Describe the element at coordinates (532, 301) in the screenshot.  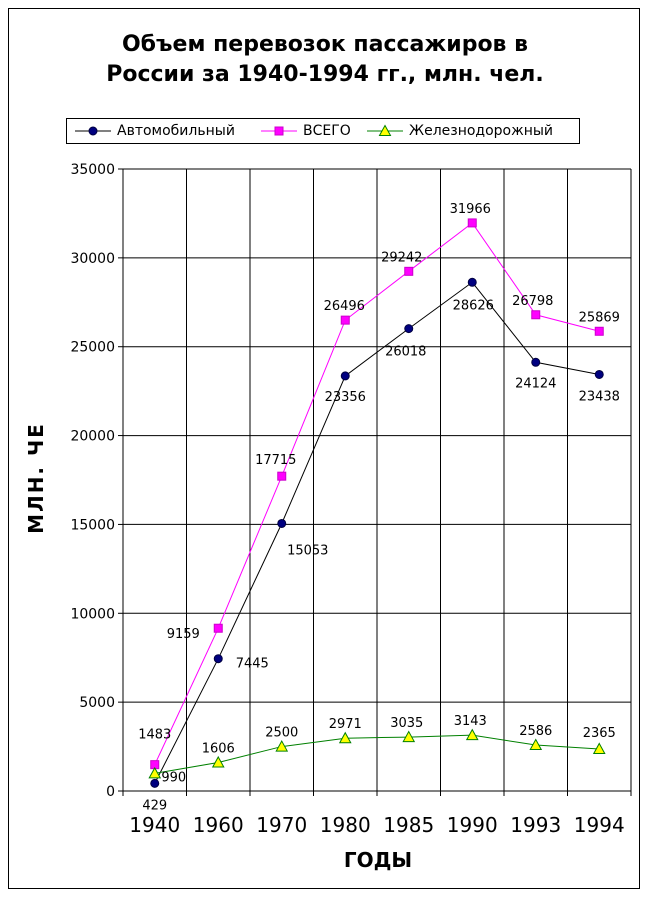
I see `data-label-vsego: 26798` at that location.